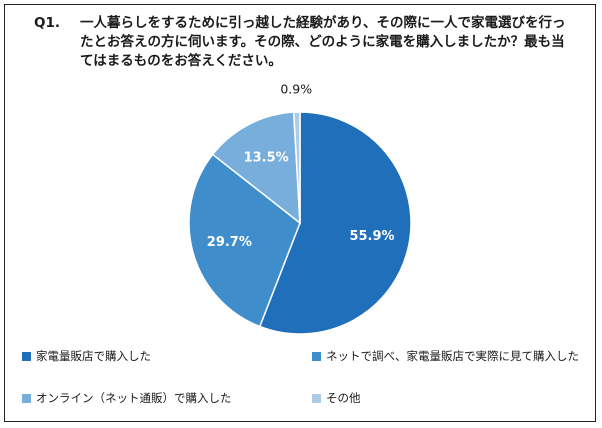  Describe the element at coordinates (296, 167) in the screenshot. I see `pie-slice-other` at that location.